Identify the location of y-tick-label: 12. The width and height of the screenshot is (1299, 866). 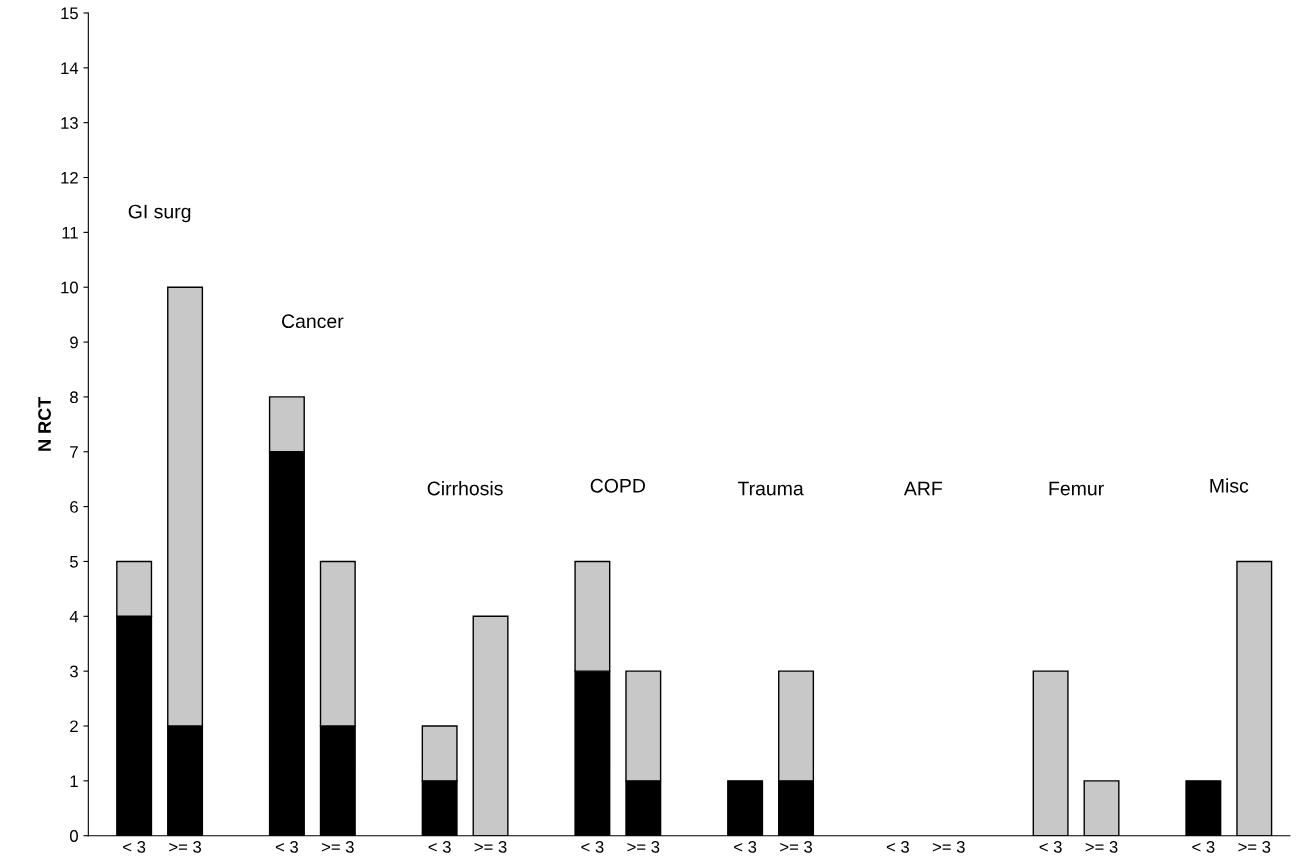
(69, 177).